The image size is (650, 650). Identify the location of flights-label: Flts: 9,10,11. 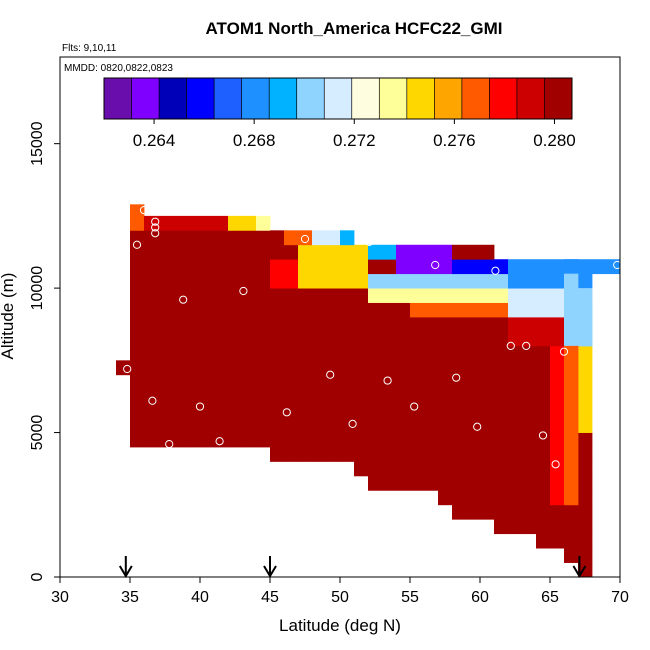
(89, 48).